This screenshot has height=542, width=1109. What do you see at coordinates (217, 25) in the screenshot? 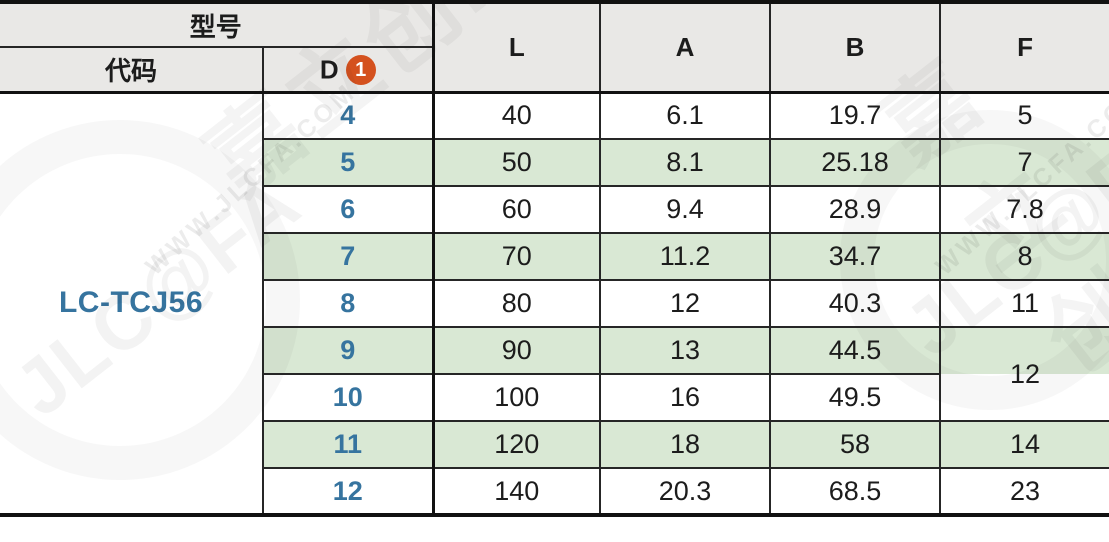
I see `header-model-group: 型号` at bounding box center [217, 25].